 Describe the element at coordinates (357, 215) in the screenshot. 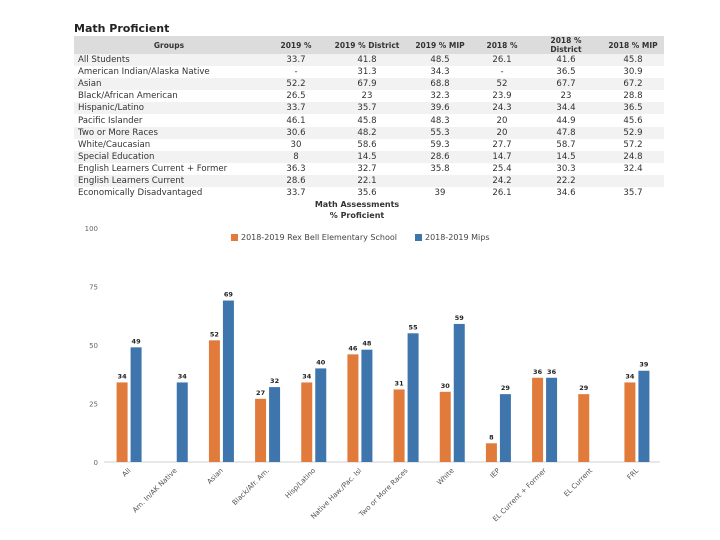

I see `chart-subtitle: % Proficient` at that location.